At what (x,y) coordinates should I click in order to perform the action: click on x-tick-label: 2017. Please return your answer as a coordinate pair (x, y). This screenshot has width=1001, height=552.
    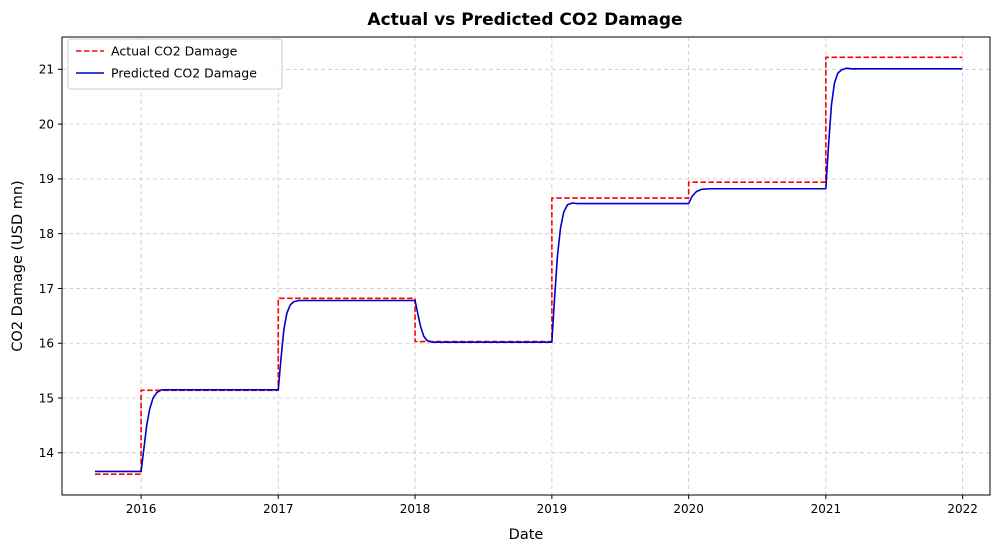
    Looking at the image, I should click on (278, 509).